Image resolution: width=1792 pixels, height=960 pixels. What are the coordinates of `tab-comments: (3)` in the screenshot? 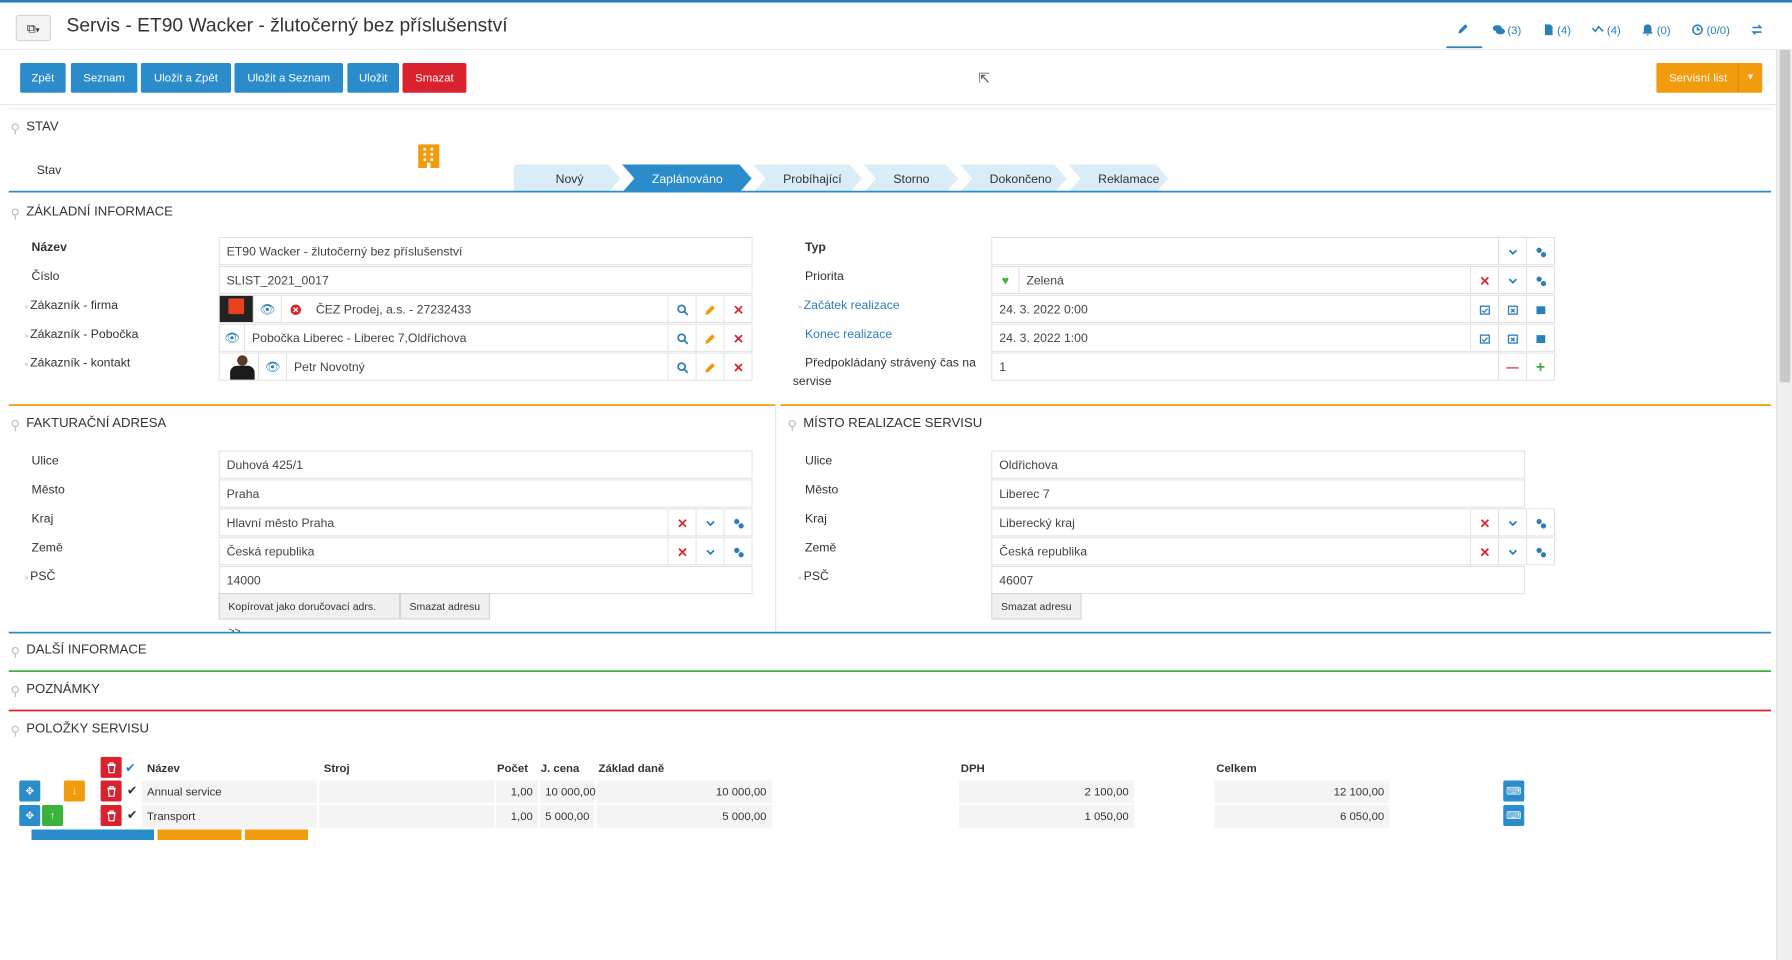 It's located at (1507, 30).